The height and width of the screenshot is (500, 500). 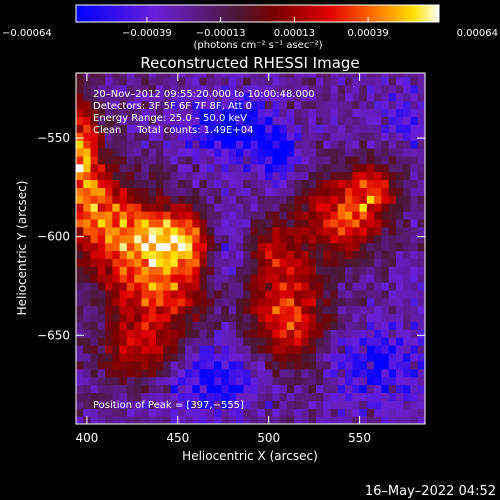 What do you see at coordinates (221, 33) in the screenshot?
I see `colorbar-tick-label: −0.00013` at bounding box center [221, 33].